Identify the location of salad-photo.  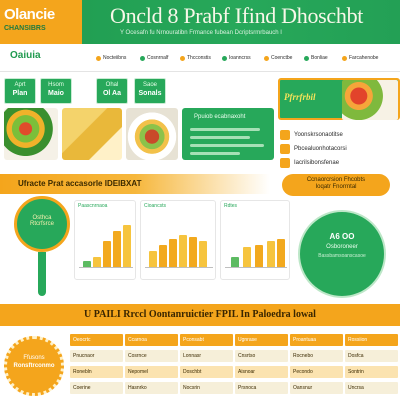
(31, 134).